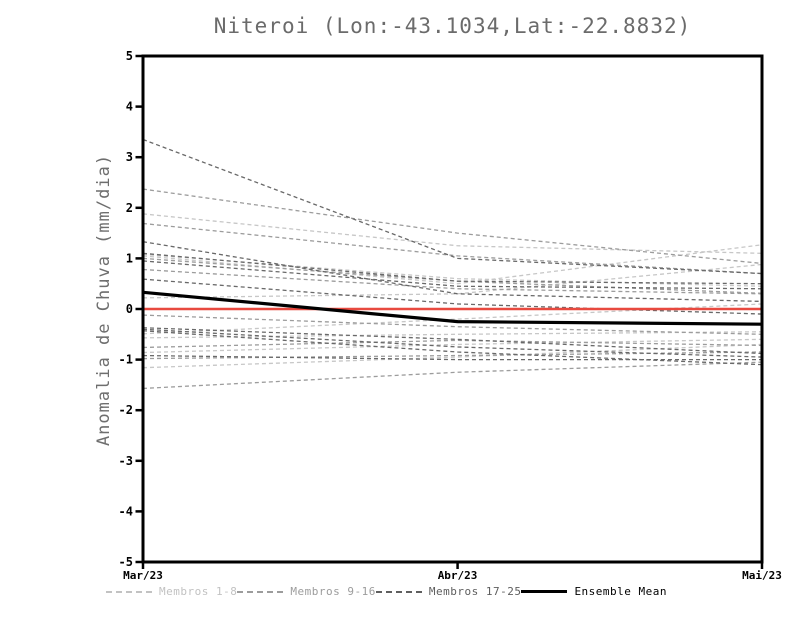  What do you see at coordinates (129, 309) in the screenshot?
I see `y-tick-label: 0` at bounding box center [129, 309].